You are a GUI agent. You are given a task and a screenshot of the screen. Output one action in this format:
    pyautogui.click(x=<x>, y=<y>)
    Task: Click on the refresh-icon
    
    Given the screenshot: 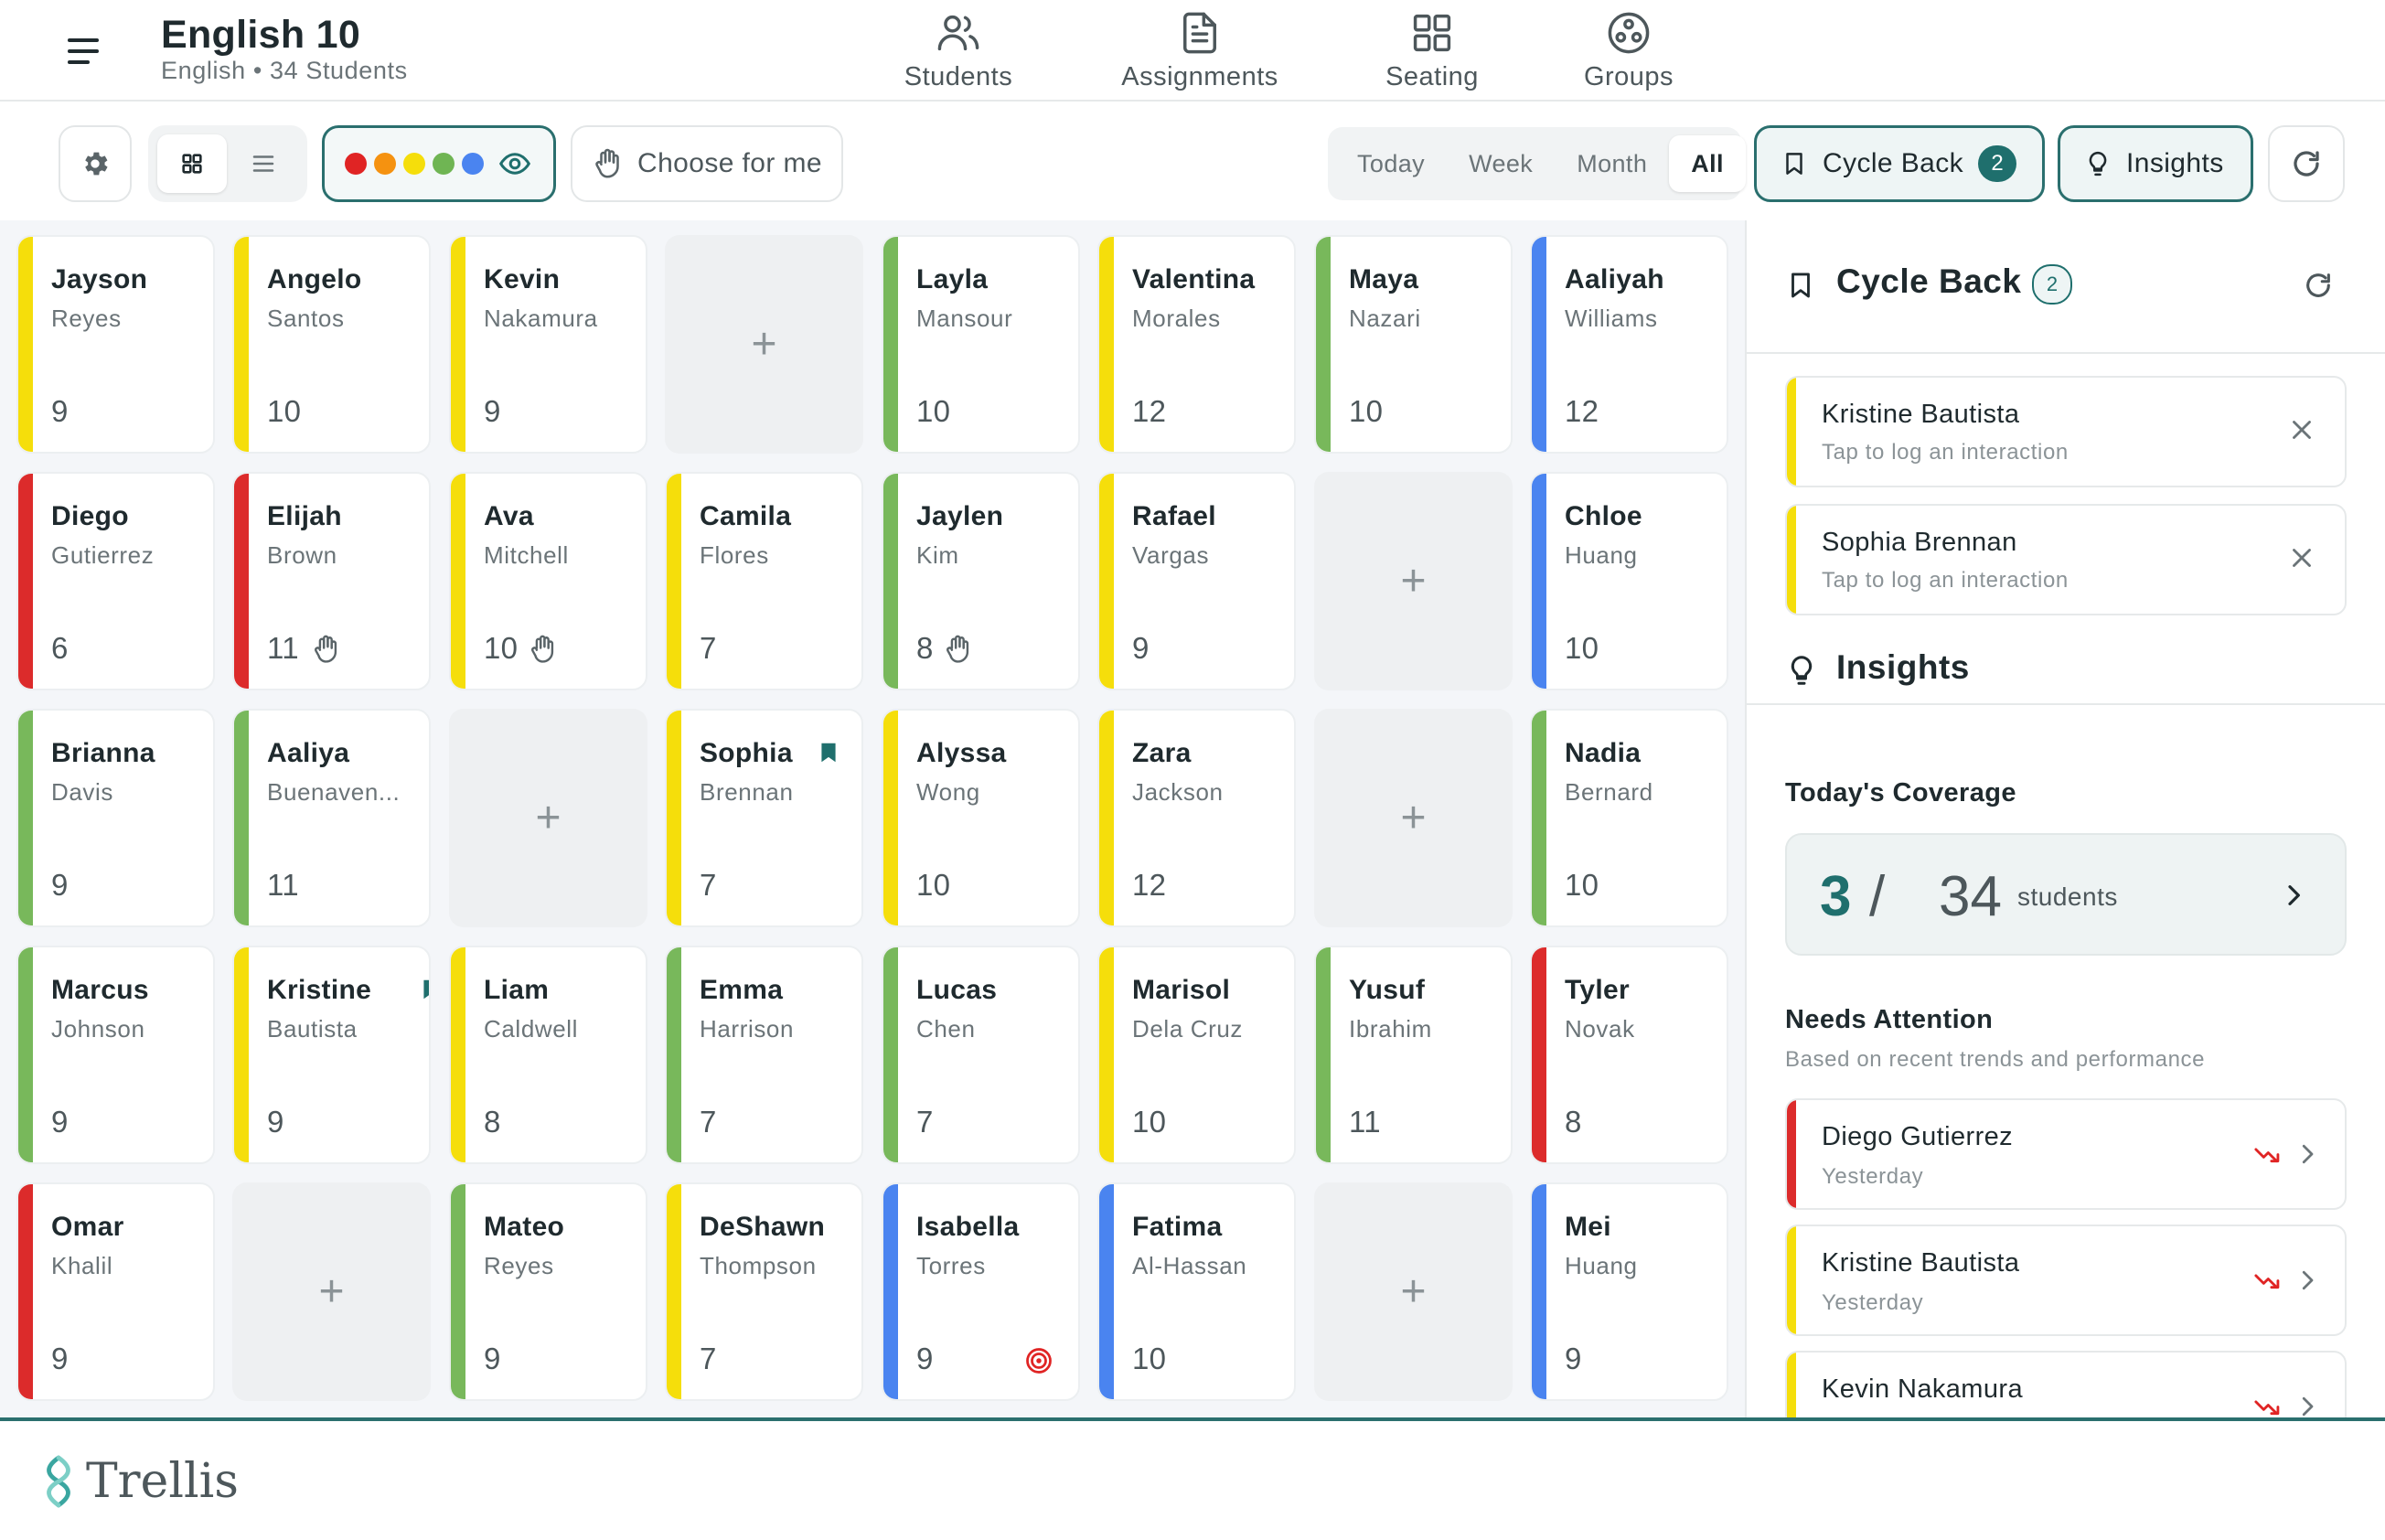 What is the action you would take?
    pyautogui.click(x=2319, y=286)
    